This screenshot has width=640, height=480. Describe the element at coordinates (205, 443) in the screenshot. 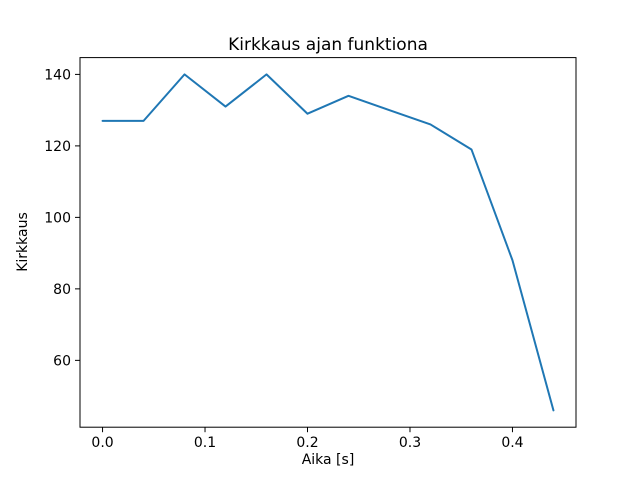

I see `x-tick-label: 0.1` at that location.